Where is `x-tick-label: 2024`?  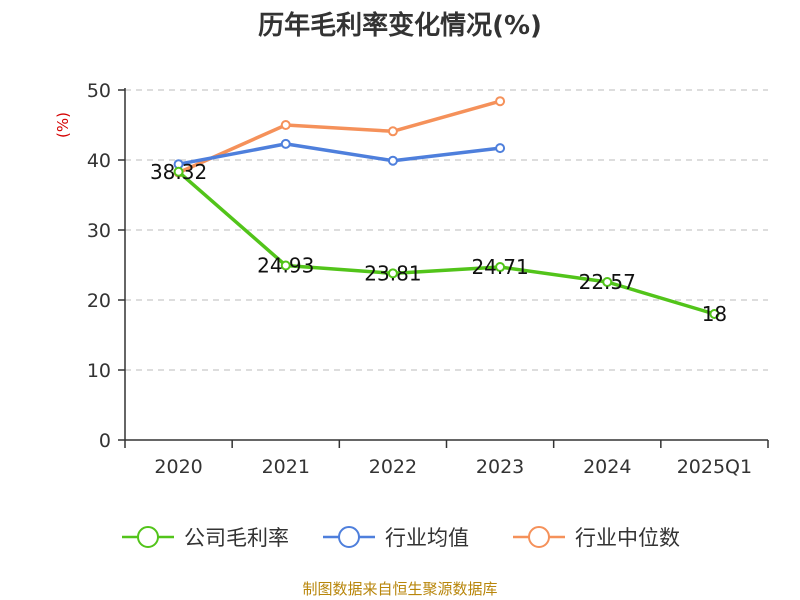
x-tick-label: 2024 is located at coordinates (607, 467).